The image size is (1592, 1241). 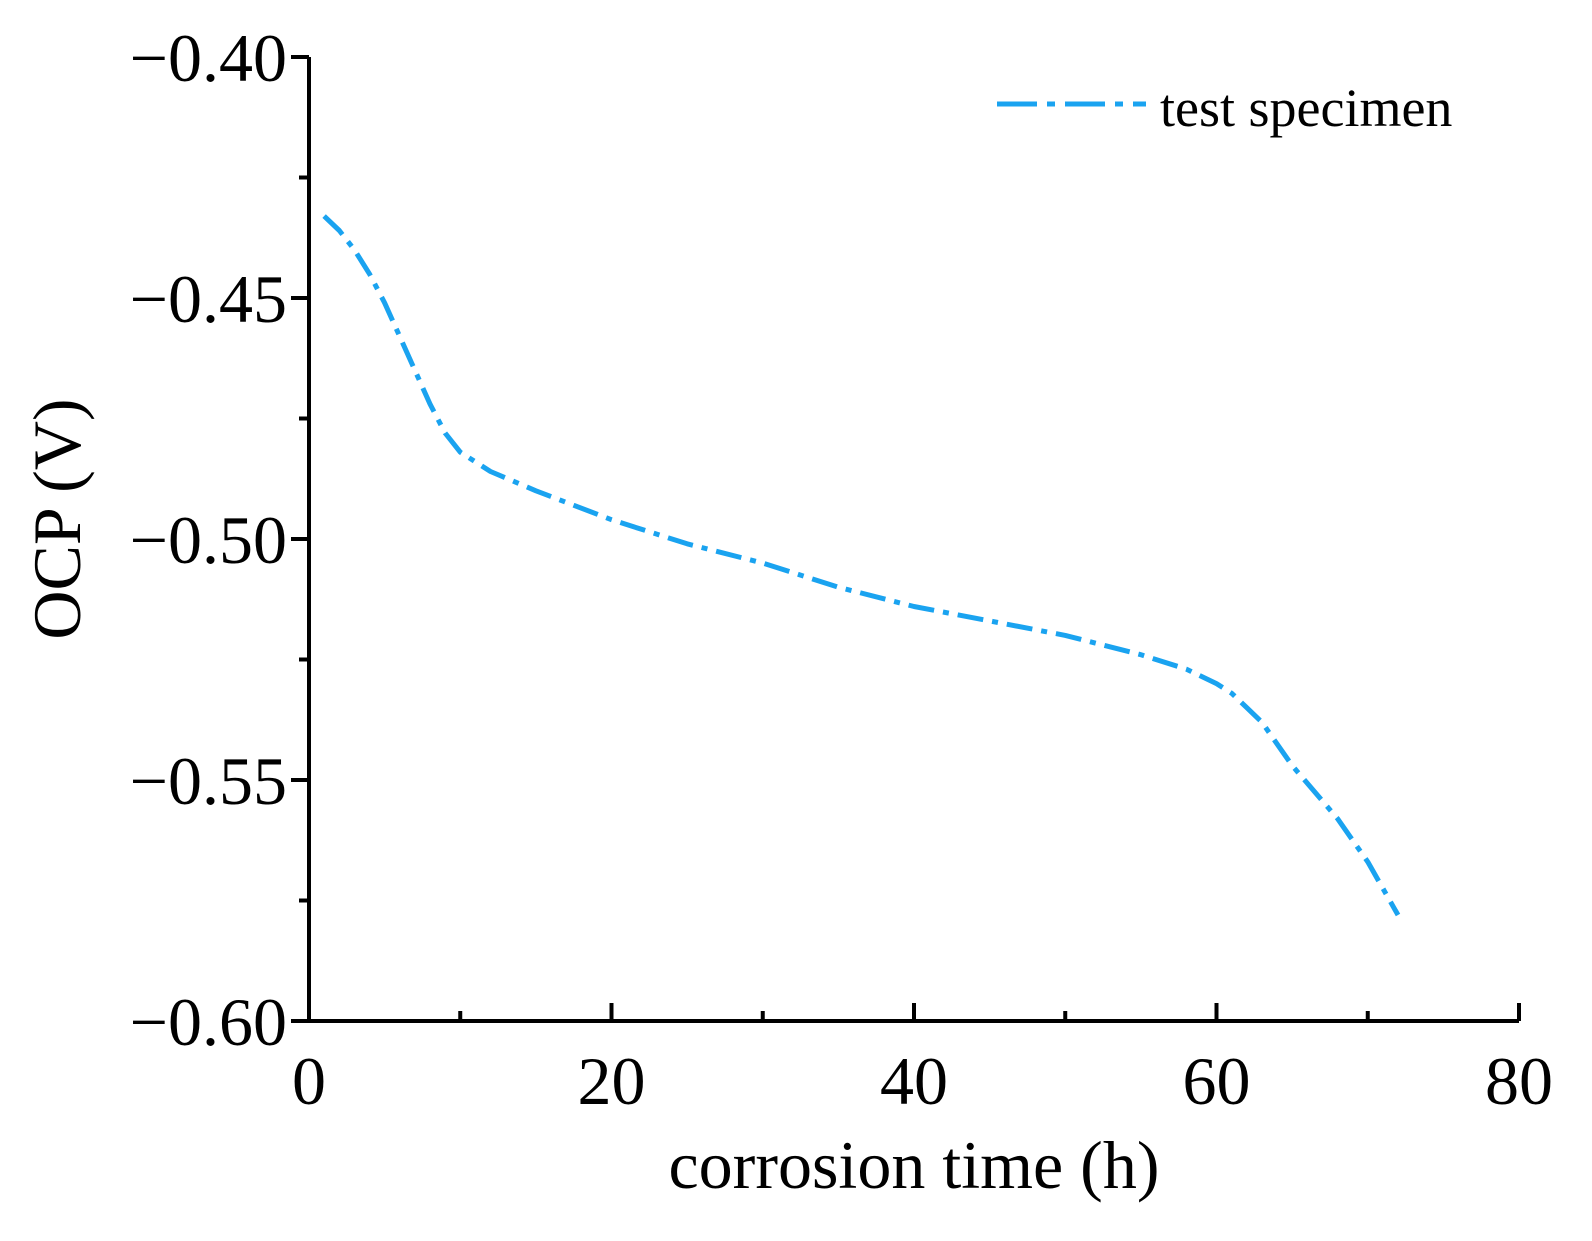 What do you see at coordinates (208, 540) in the screenshot?
I see `y-tick-label: −0.50` at bounding box center [208, 540].